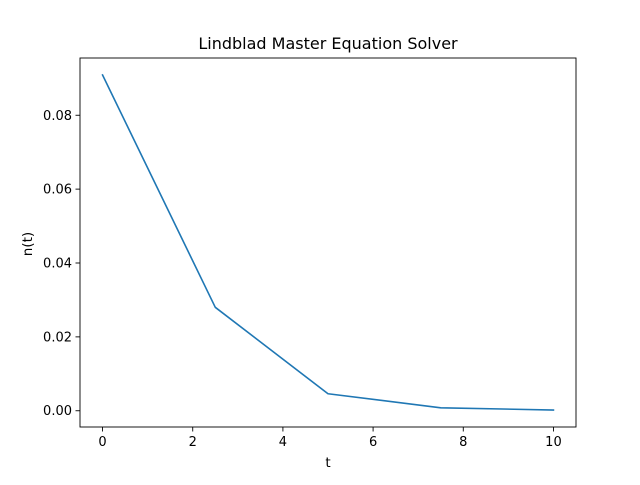 This screenshot has width=640, height=485. Describe the element at coordinates (57, 411) in the screenshot. I see `y-tick-label: 0.00` at that location.